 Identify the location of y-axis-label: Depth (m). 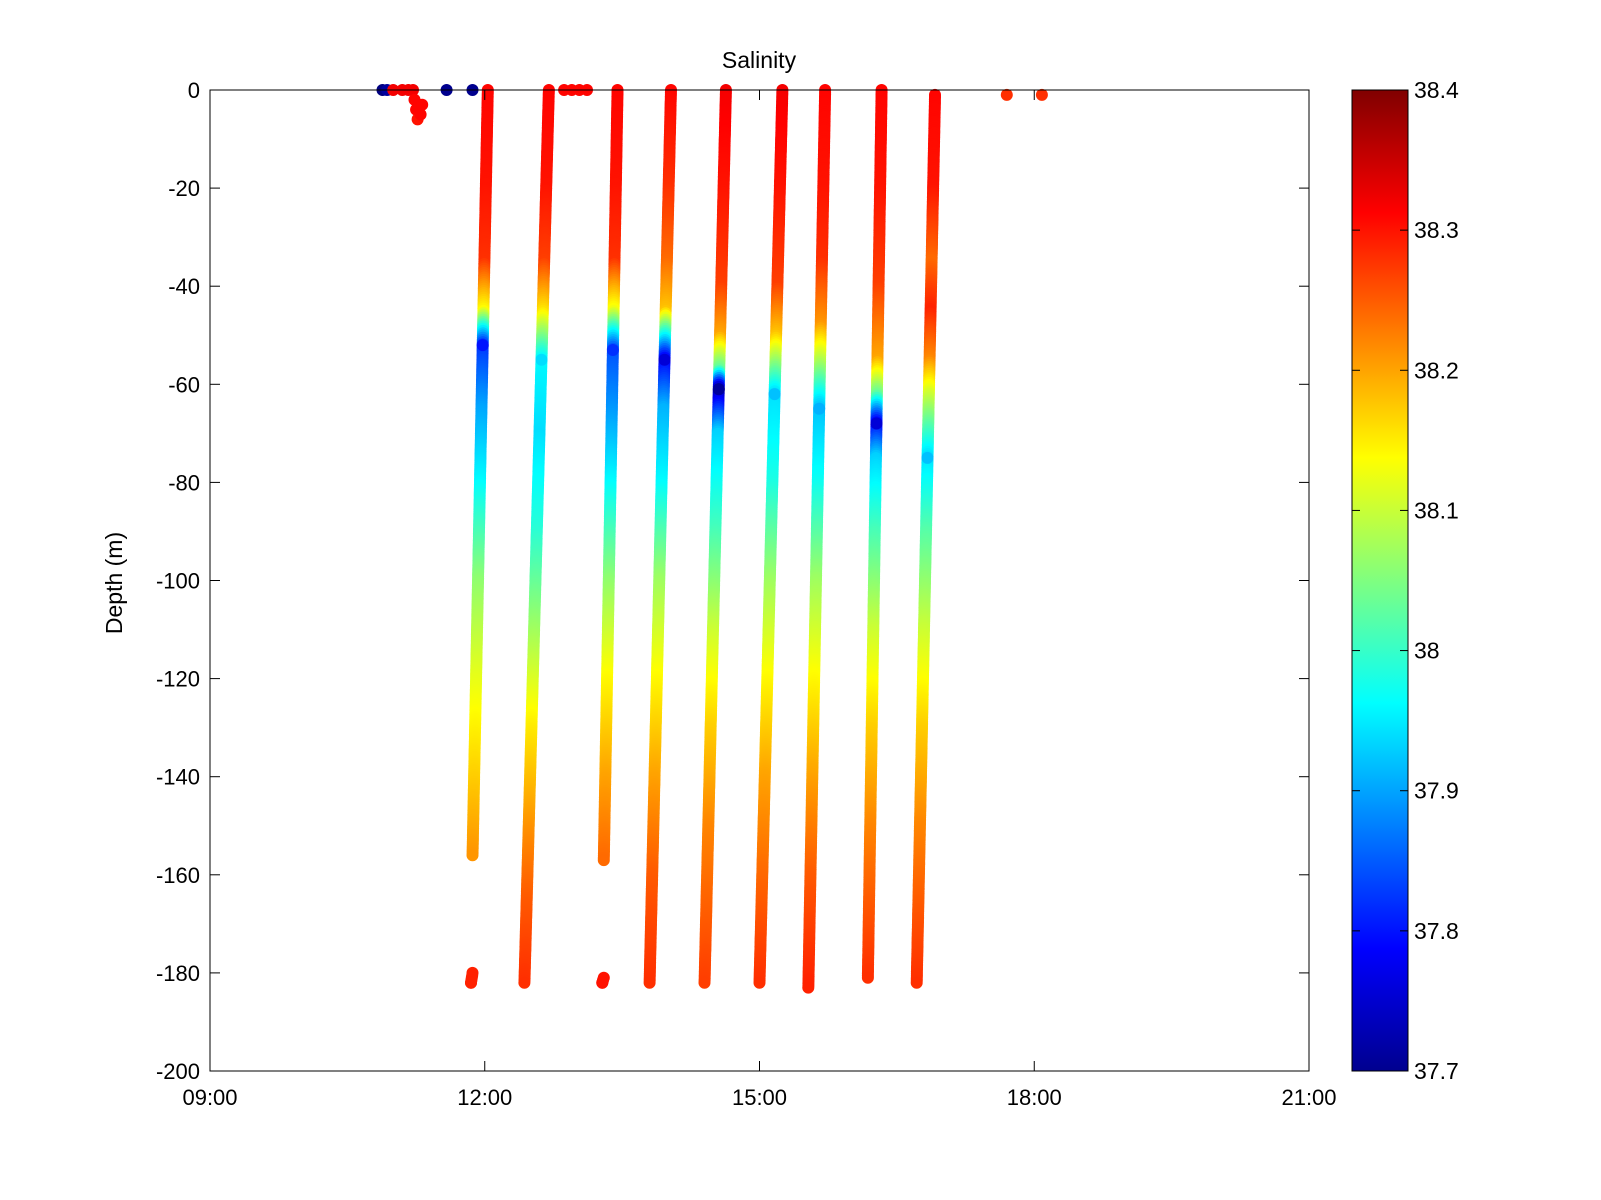
(114, 583).